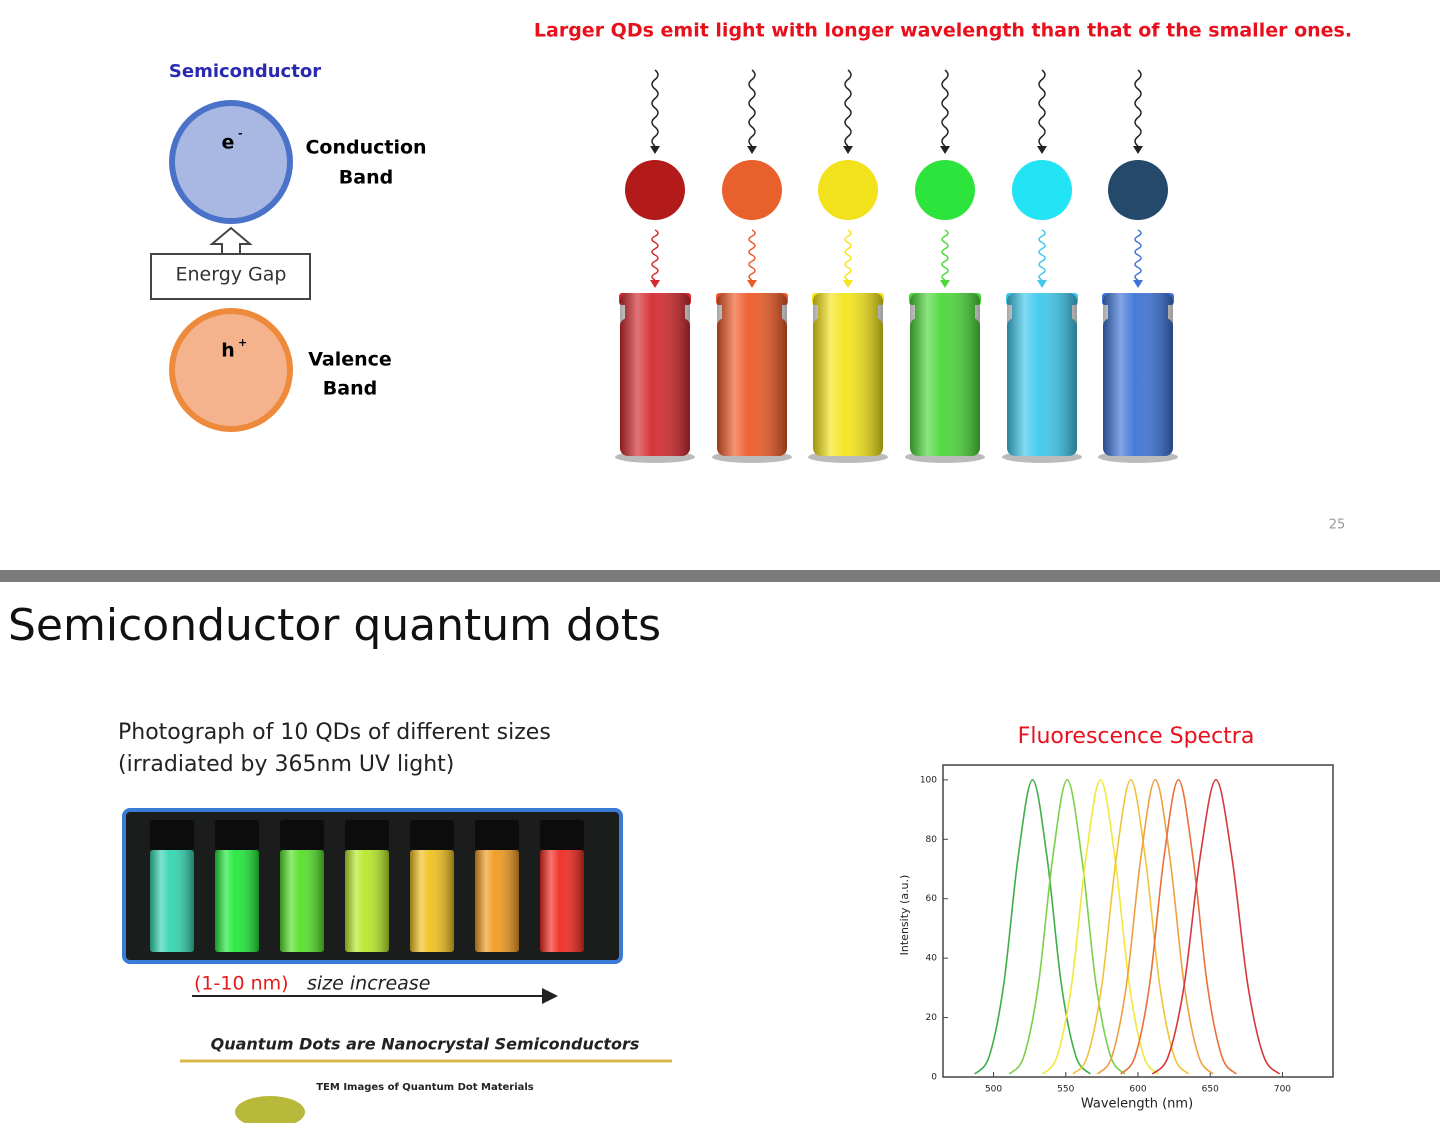  What do you see at coordinates (228, 351) in the screenshot?
I see `hole: h` at bounding box center [228, 351].